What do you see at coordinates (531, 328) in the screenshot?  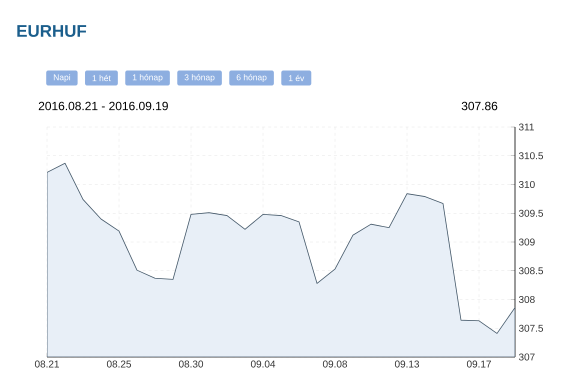 I see `y-tick-label: 307.5` at bounding box center [531, 328].